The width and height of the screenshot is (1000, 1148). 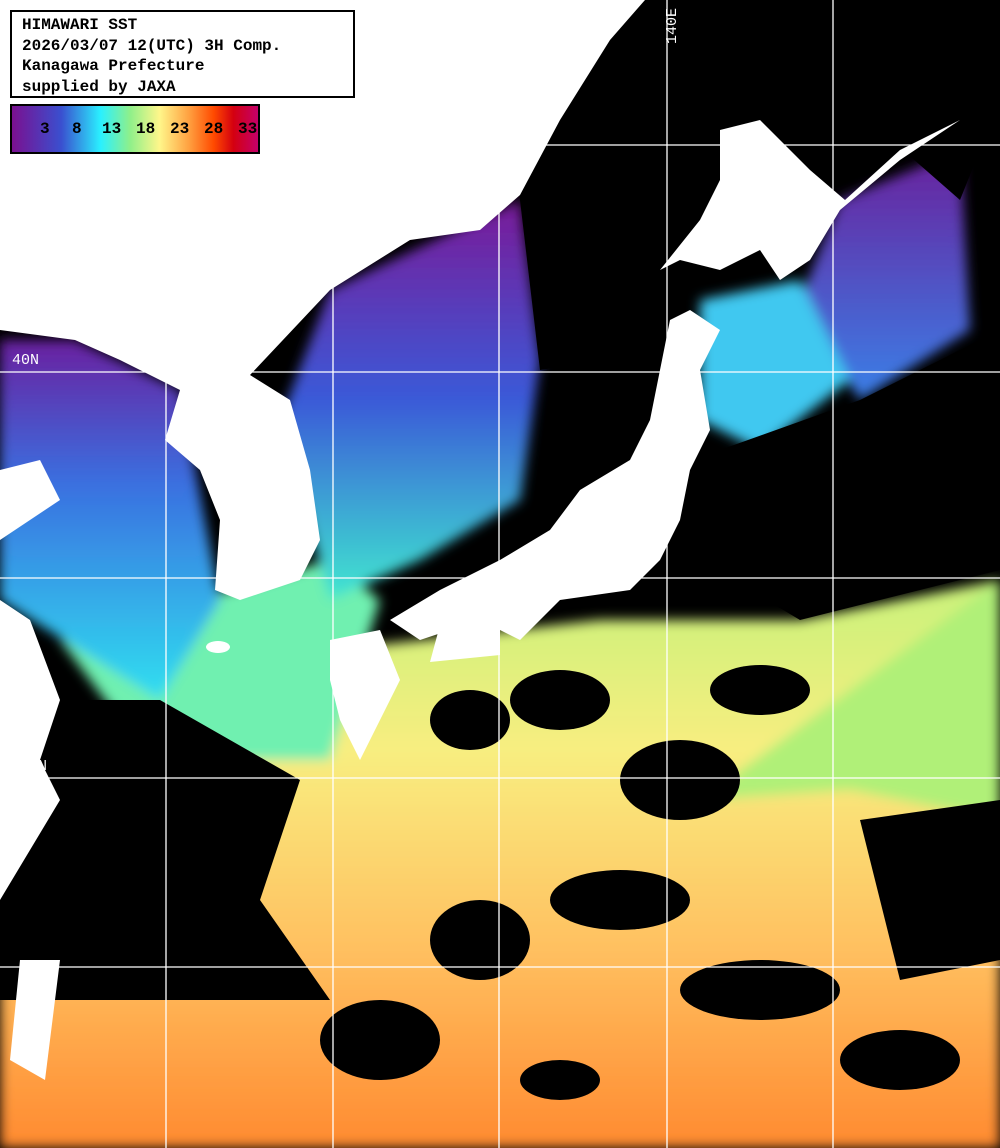 I want to click on sakhalin-hokkaido, so click(x=810, y=200).